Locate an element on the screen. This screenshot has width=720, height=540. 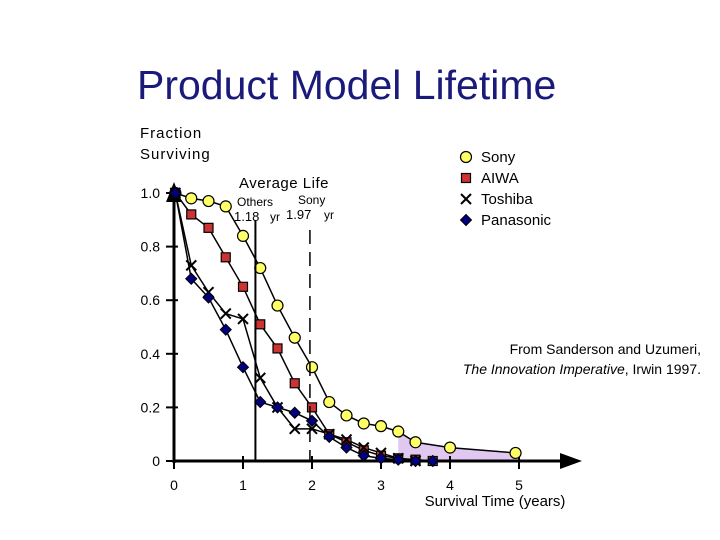
legend-toshiba-label: Toshiba is located at coordinates (507, 199).